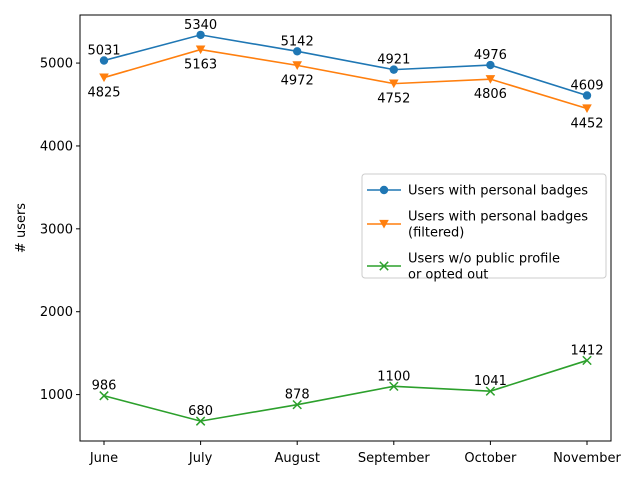 This screenshot has height=480, width=640. Describe the element at coordinates (393, 376) in the screenshot. I see `data-label: 1100` at that location.